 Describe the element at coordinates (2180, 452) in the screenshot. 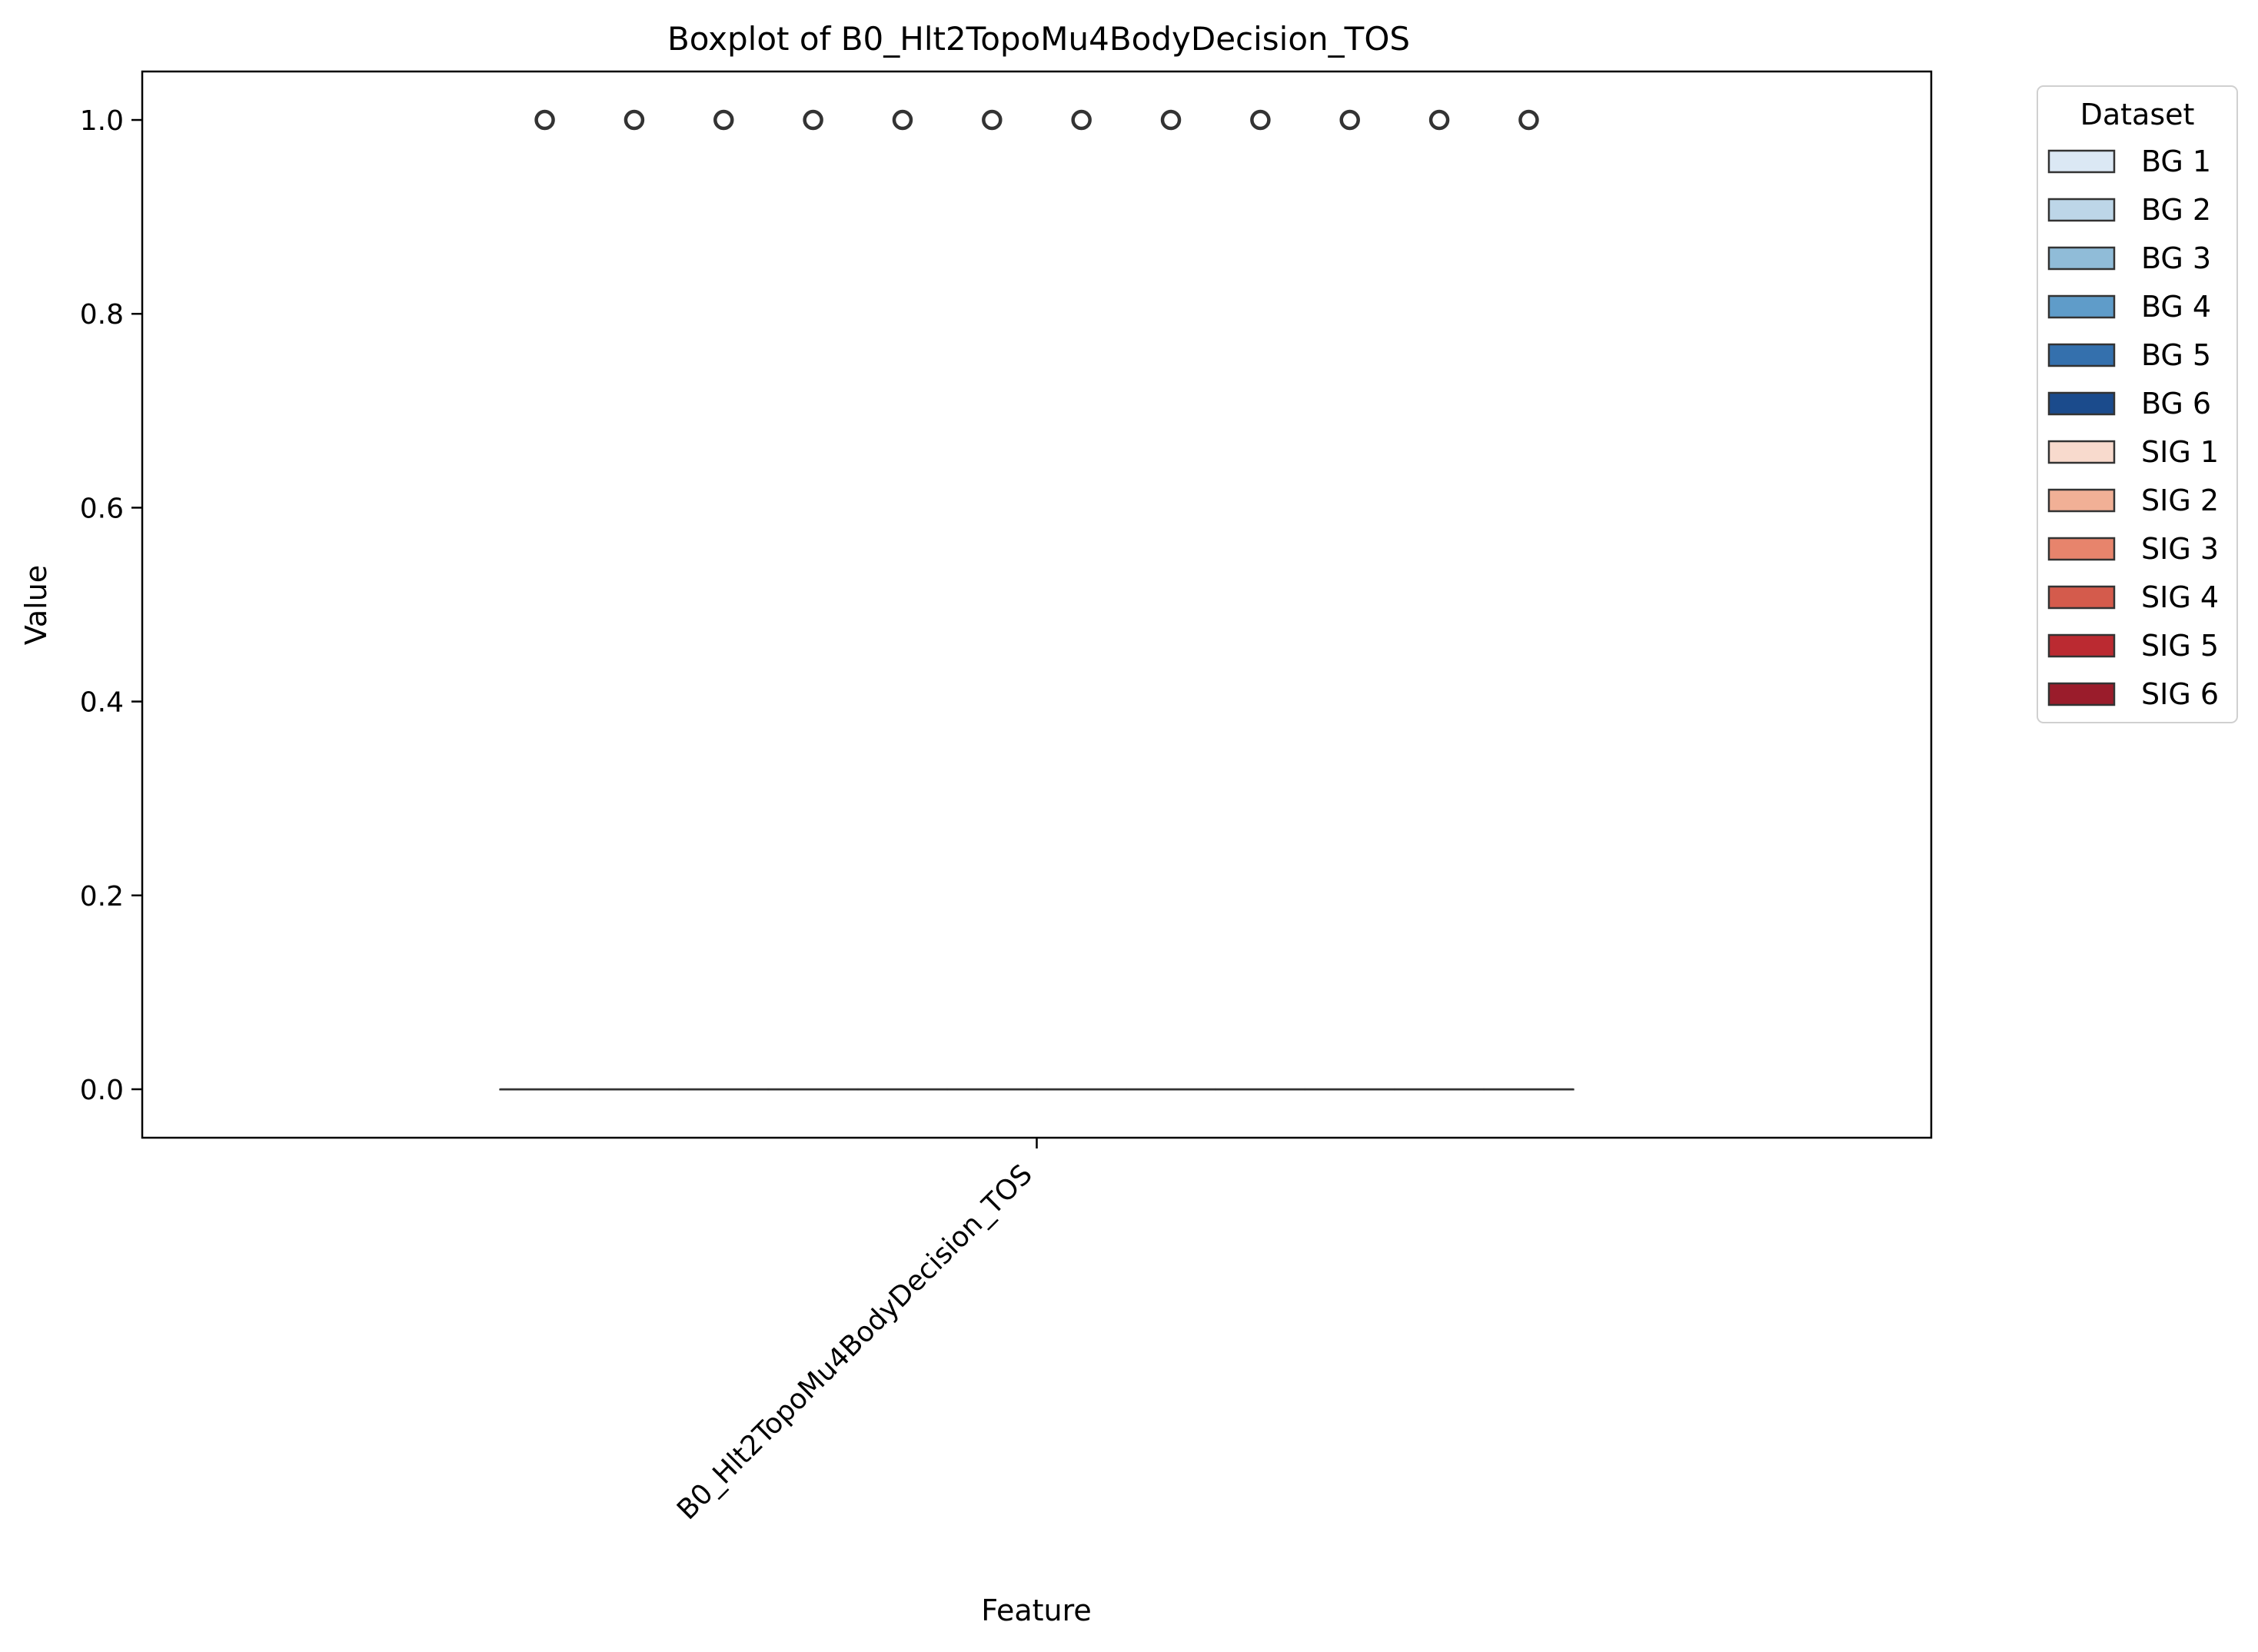

I see `legend-entry-label: SIG 1` at that location.